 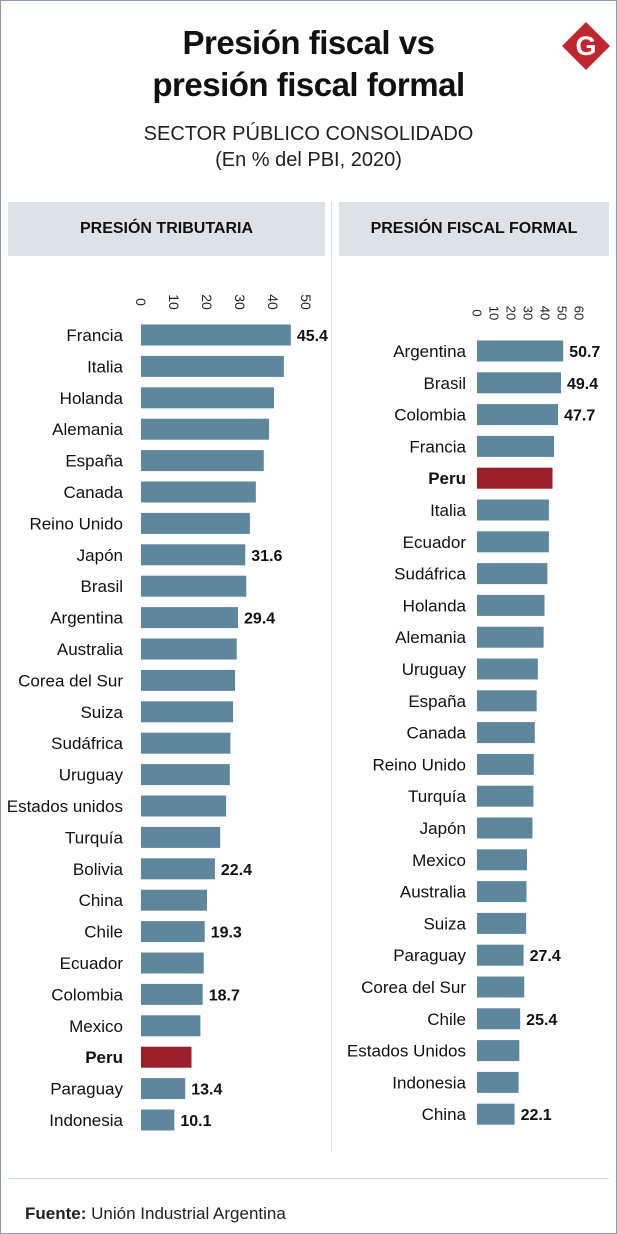 I want to click on right-axis-tick: 50, so click(x=562, y=313).